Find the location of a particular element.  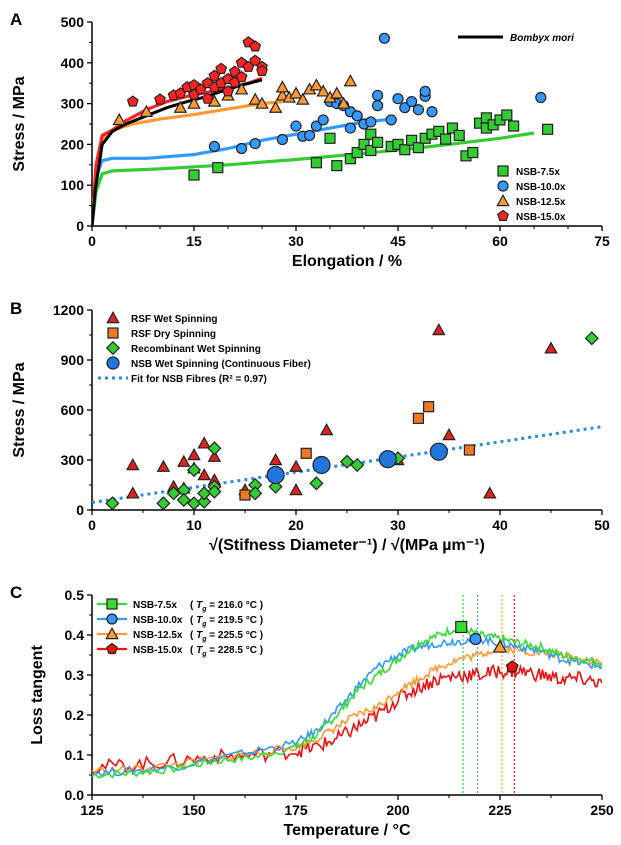

legend-label: NSB-15.0x is located at coordinates (158, 650).